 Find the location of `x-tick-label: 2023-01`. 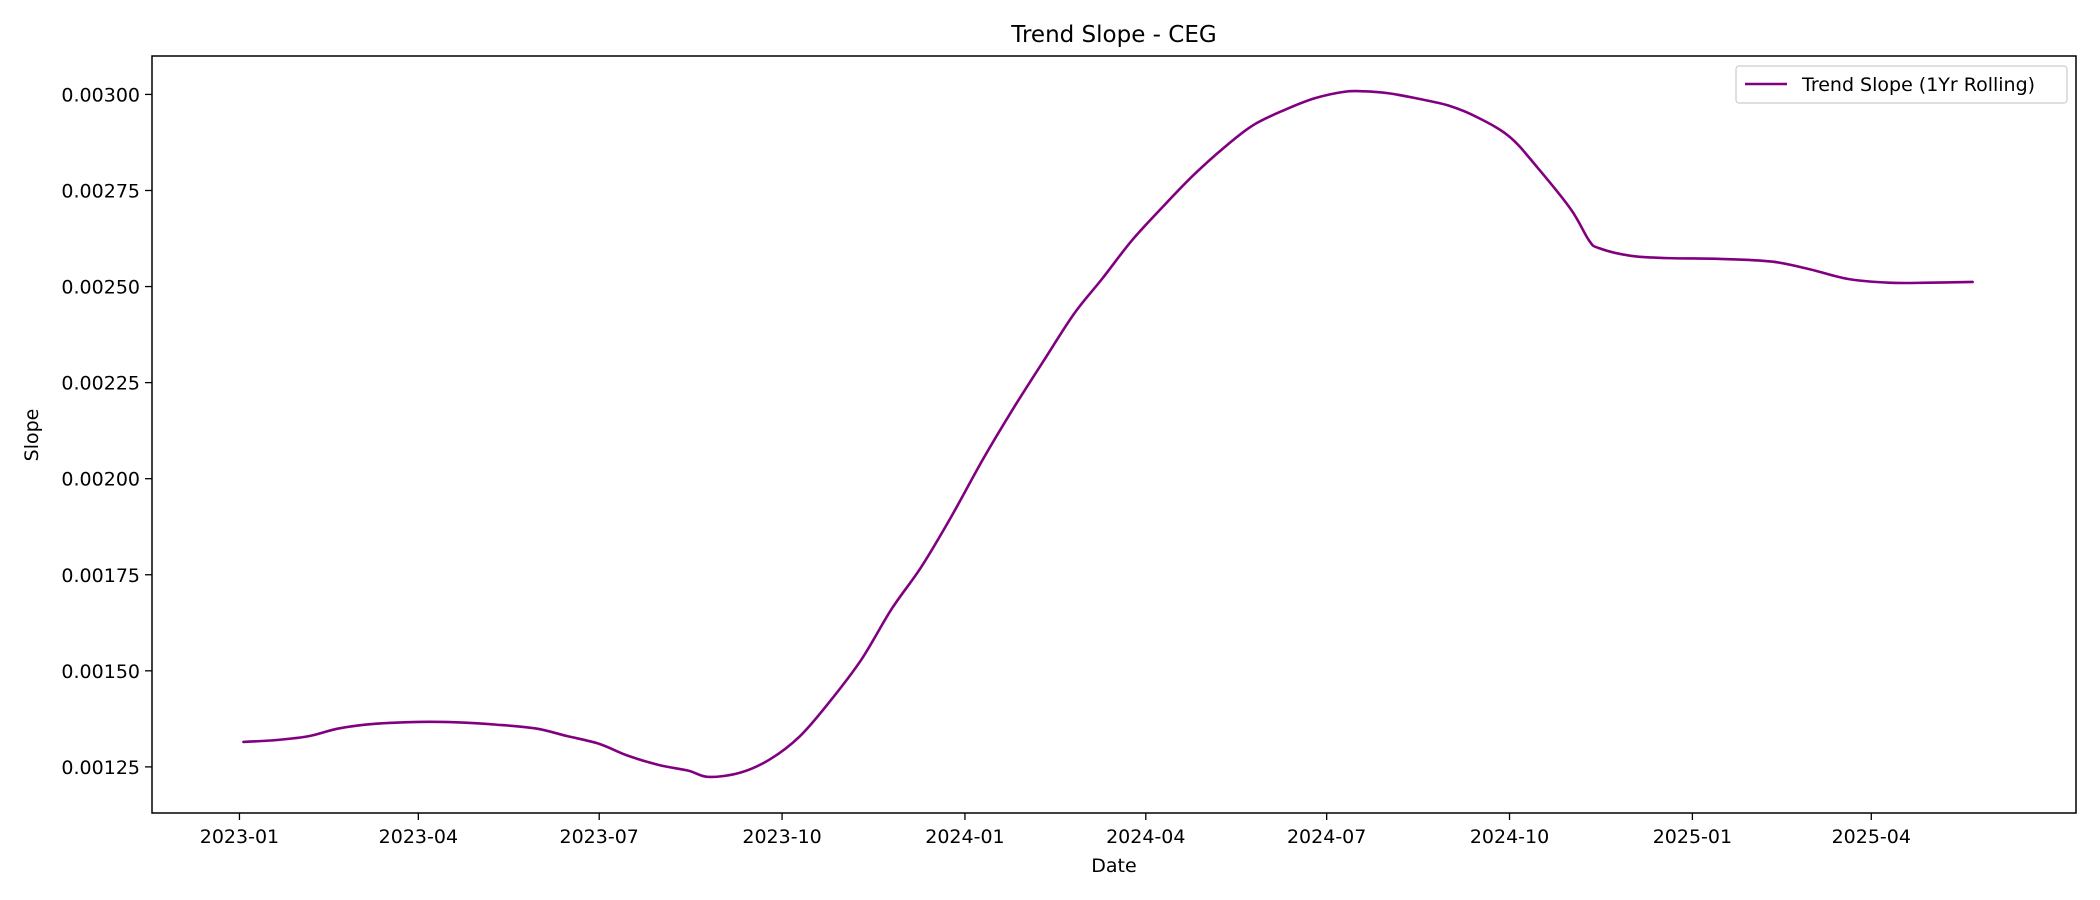

x-tick-label: 2023-01 is located at coordinates (239, 837).